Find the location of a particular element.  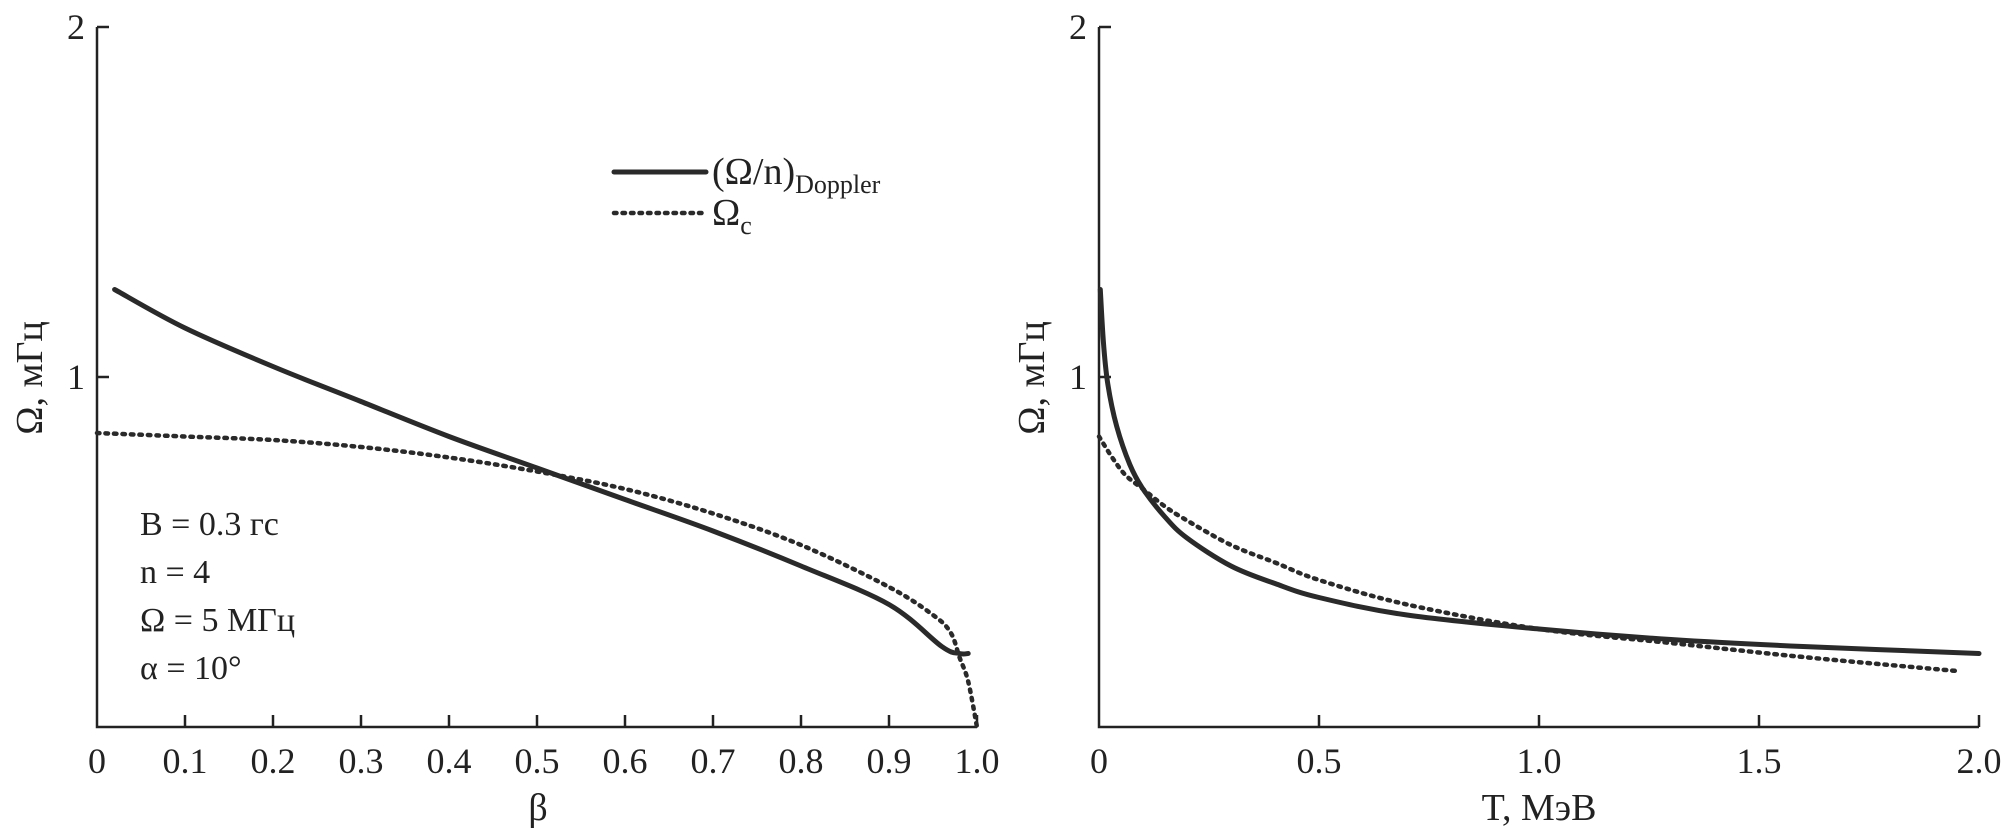

right-x-tick-label: 0.5 is located at coordinates (1319, 761).